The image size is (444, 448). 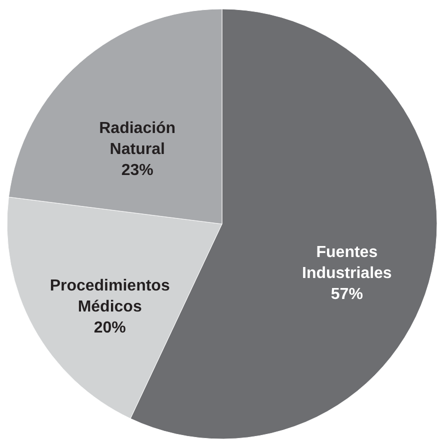 I want to click on slice-label: Procedimientos Médicos, so click(x=110, y=297).